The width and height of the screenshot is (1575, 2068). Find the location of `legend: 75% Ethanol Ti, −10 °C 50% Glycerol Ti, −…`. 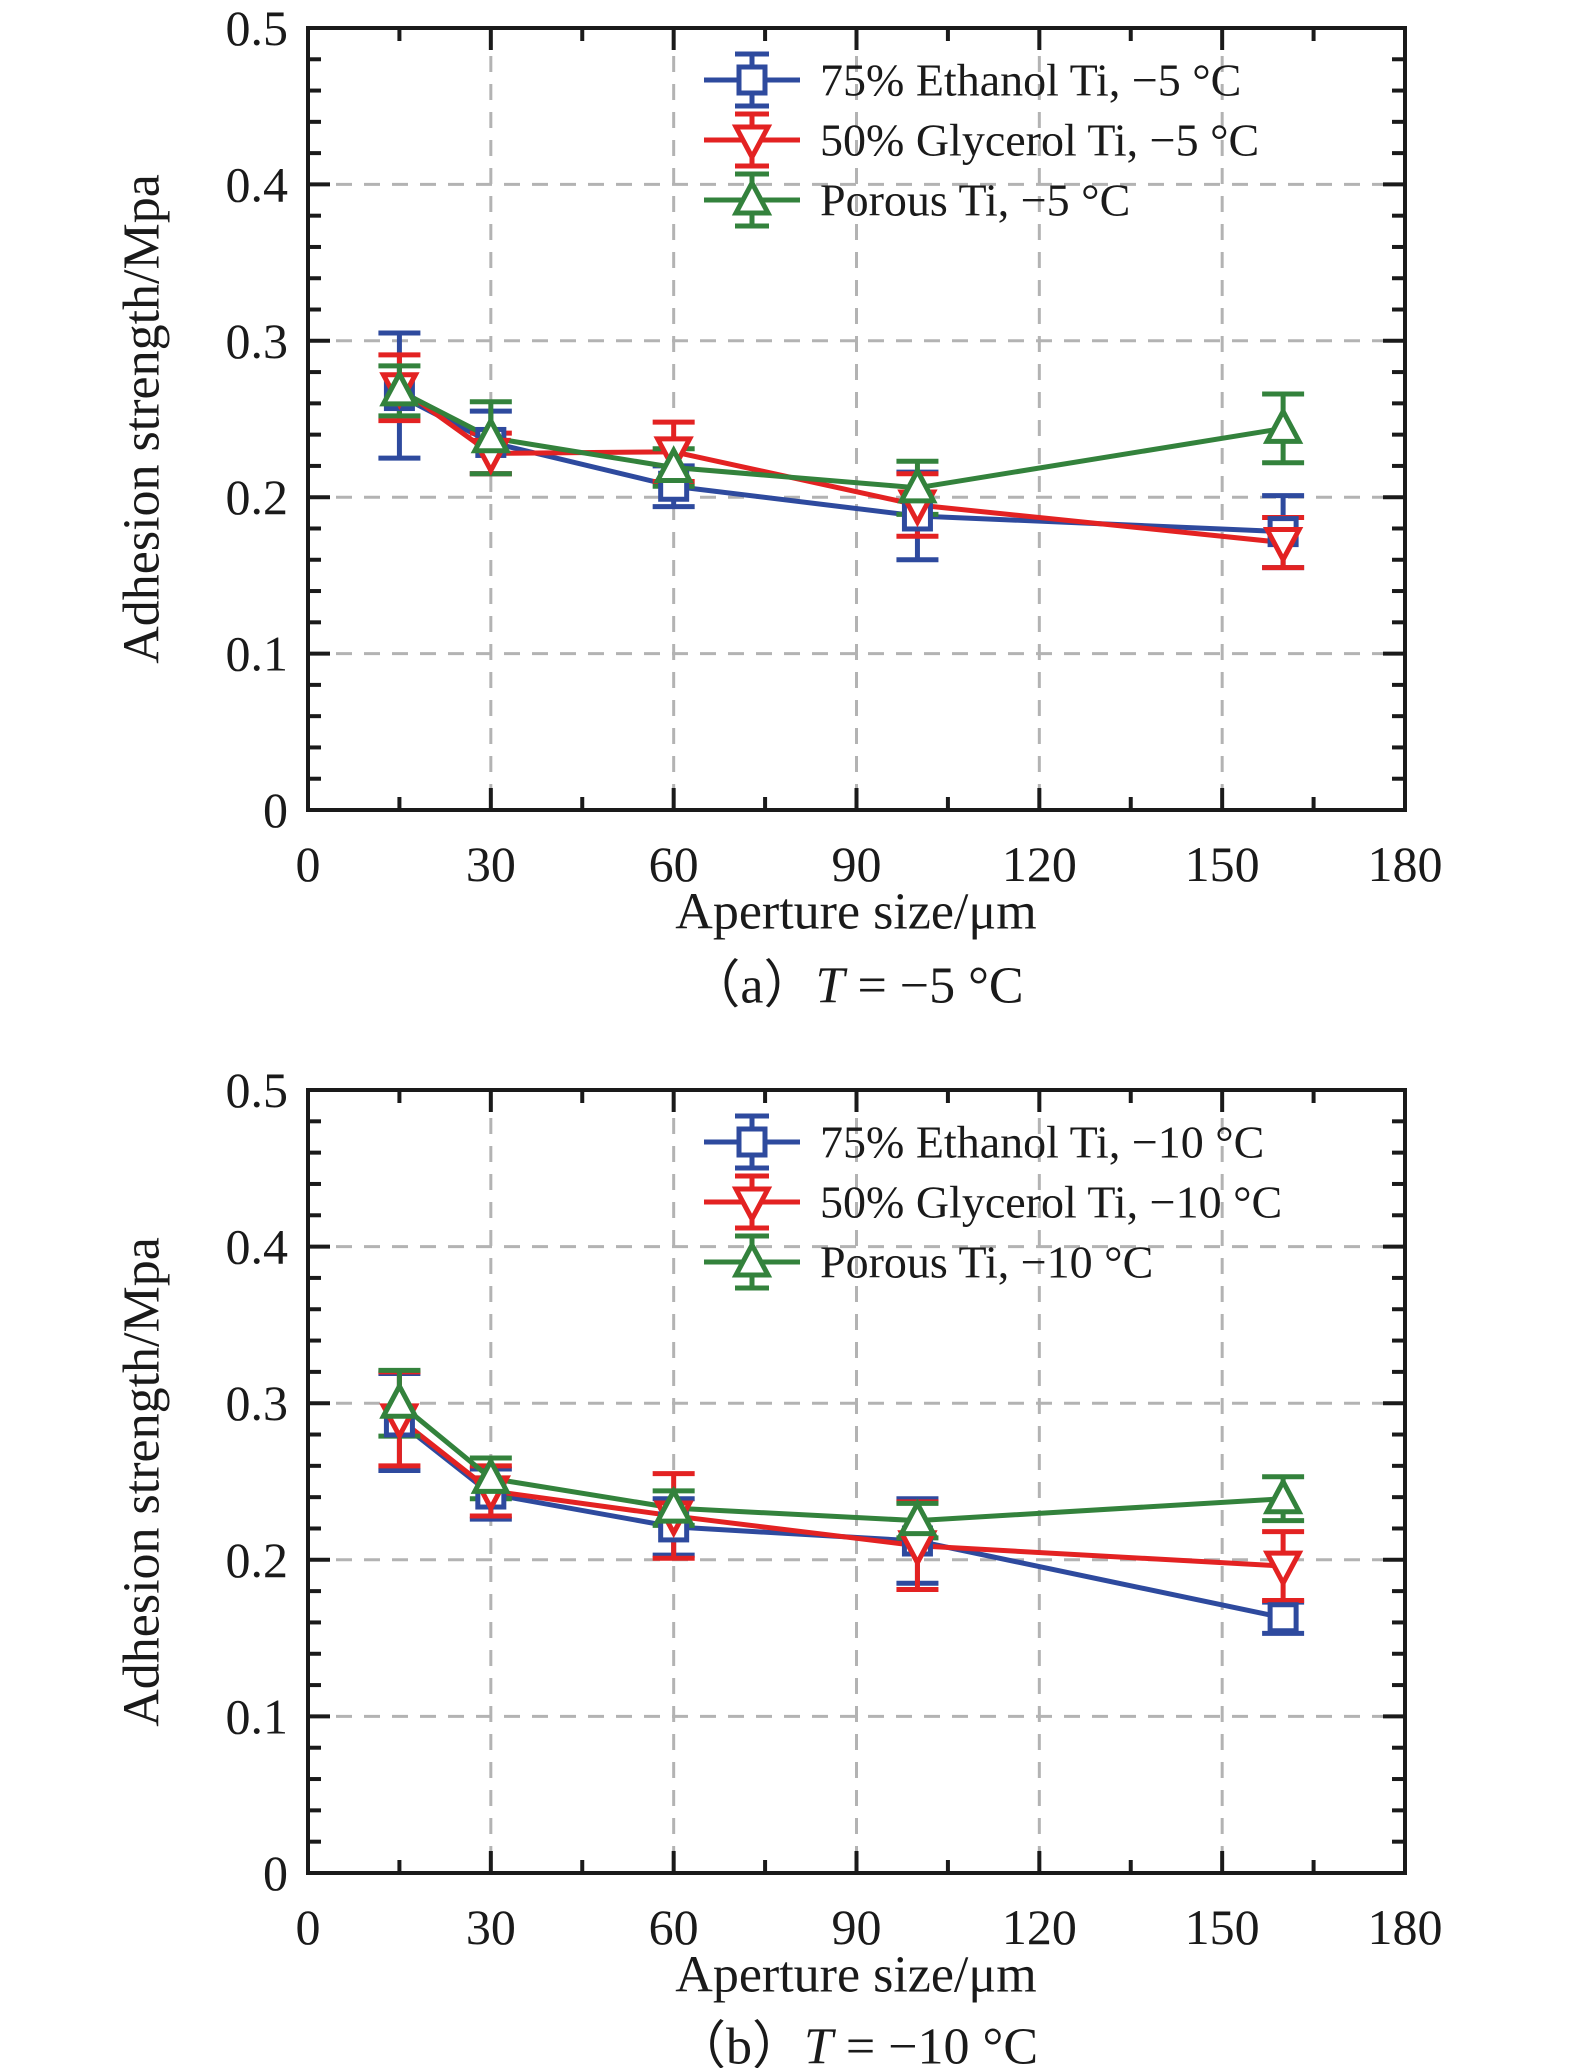

legend: 75% Ethanol Ti, −10 °C 50% Glycerol Ti, −… is located at coordinates (993, 1202).